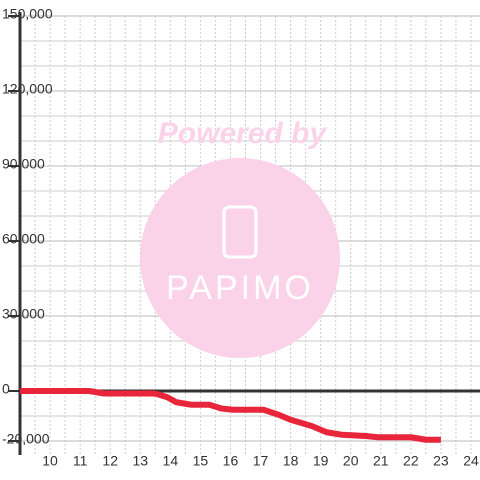 This screenshot has height=480, width=480. I want to click on y-tick-label: 120,000, so click(27, 89).